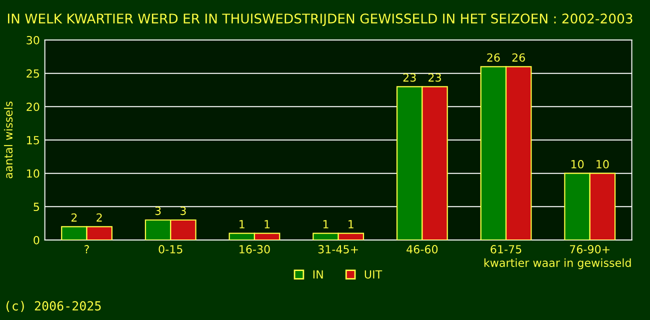 The image size is (650, 320). Describe the element at coordinates (53, 306) in the screenshot. I see `text: (c) 2006-2025` at that location.